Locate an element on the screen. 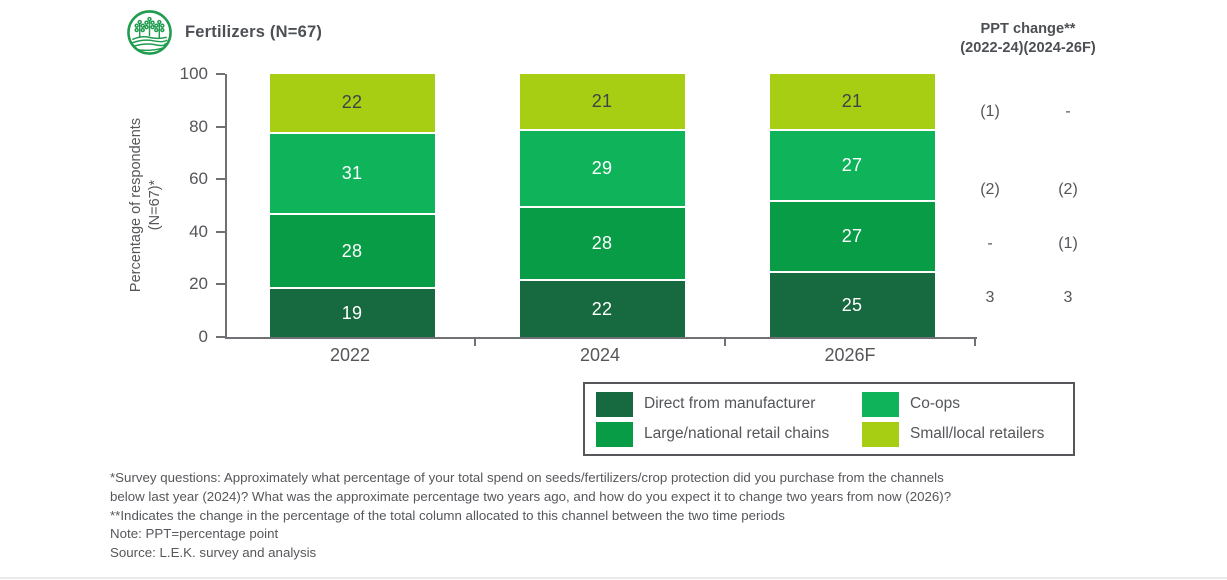 The height and width of the screenshot is (580, 1227). segment-value-label: 29 is located at coordinates (602, 167).